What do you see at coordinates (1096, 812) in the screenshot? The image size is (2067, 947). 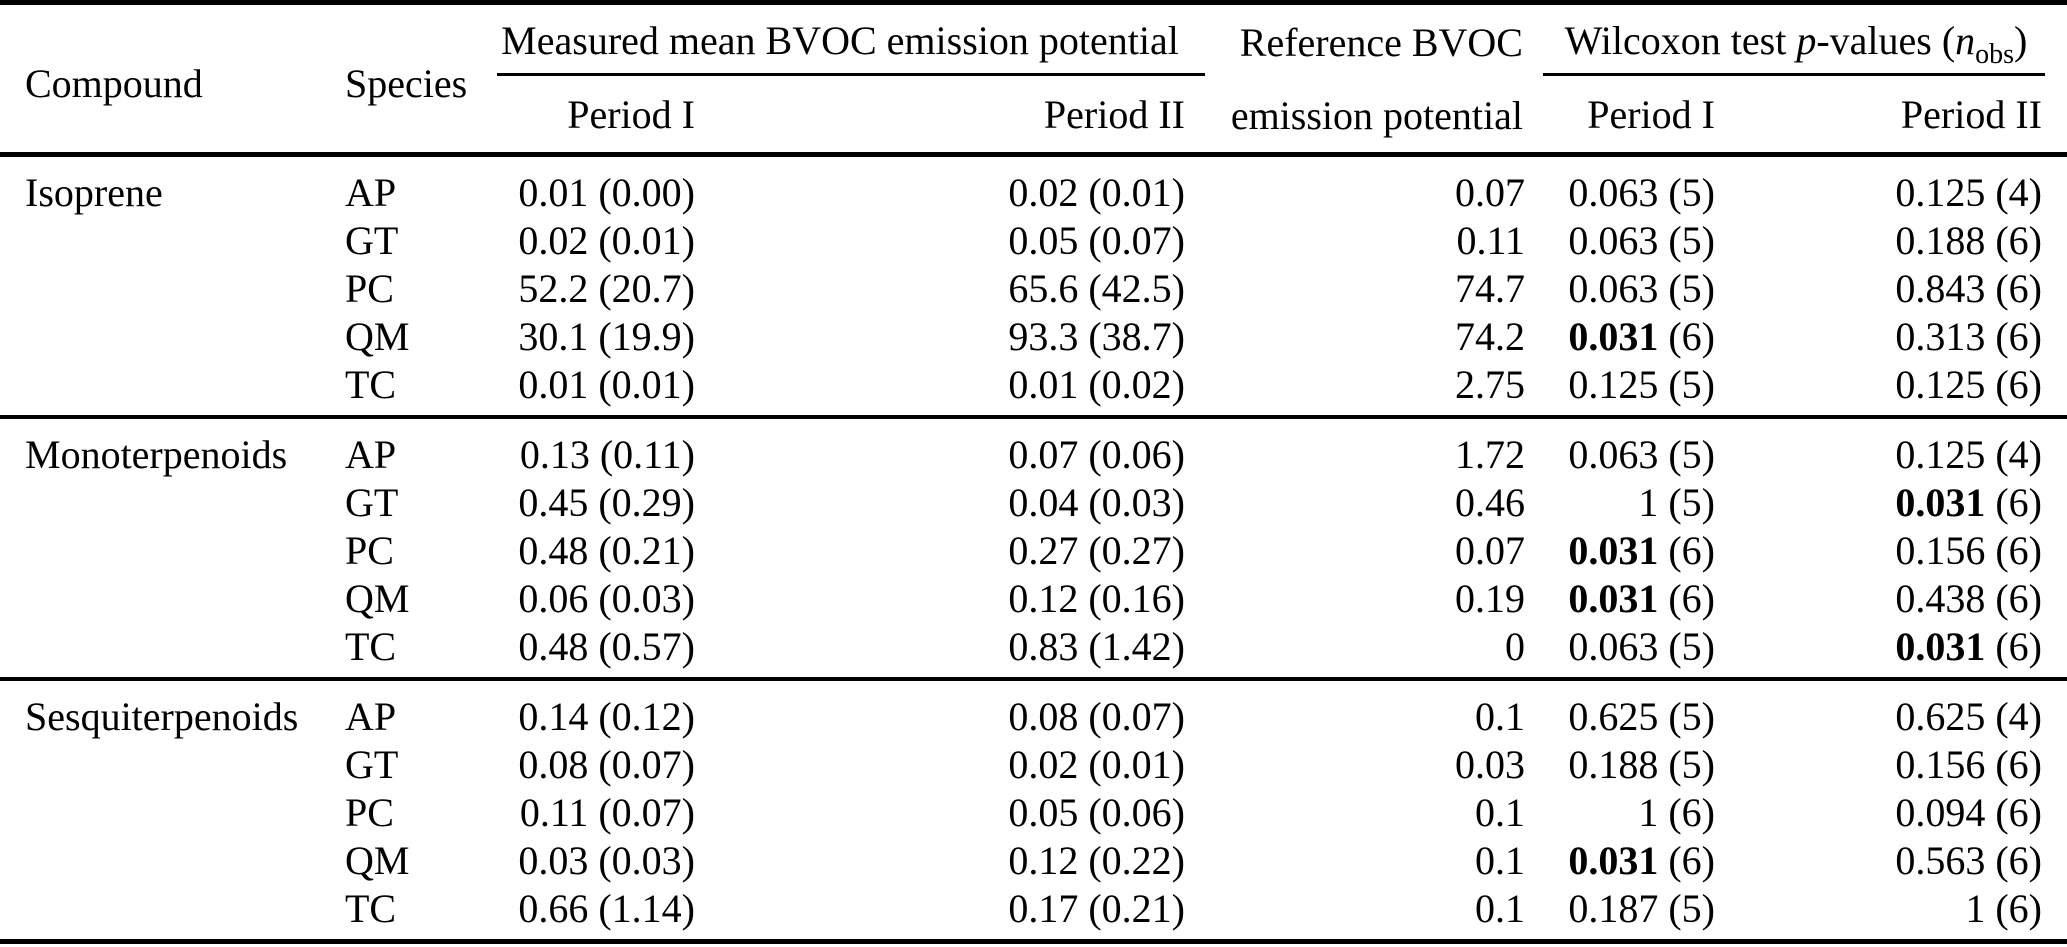 I see `measured-period2-cell: 0.05 (0.06)` at bounding box center [1096, 812].